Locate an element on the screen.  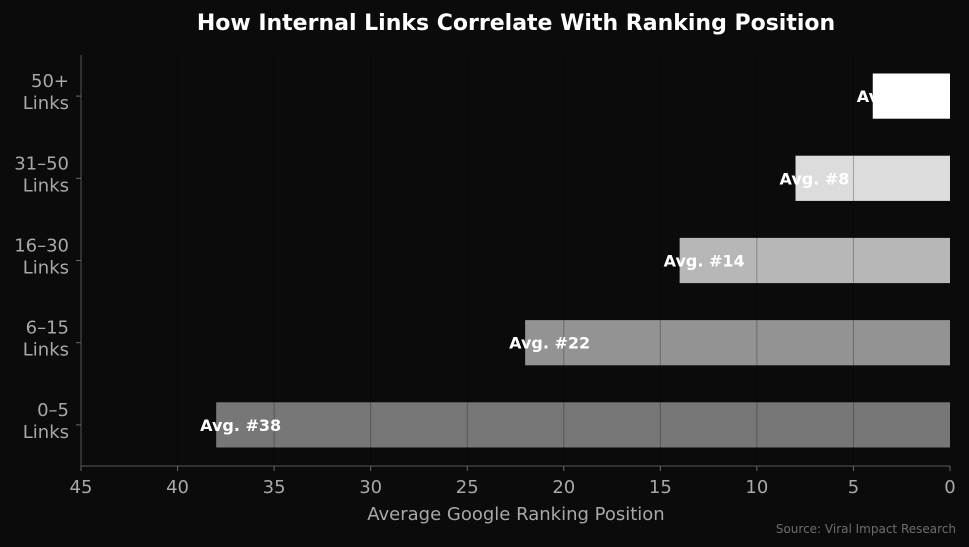
y-tick-label: 6–15 Links is located at coordinates (46, 339).